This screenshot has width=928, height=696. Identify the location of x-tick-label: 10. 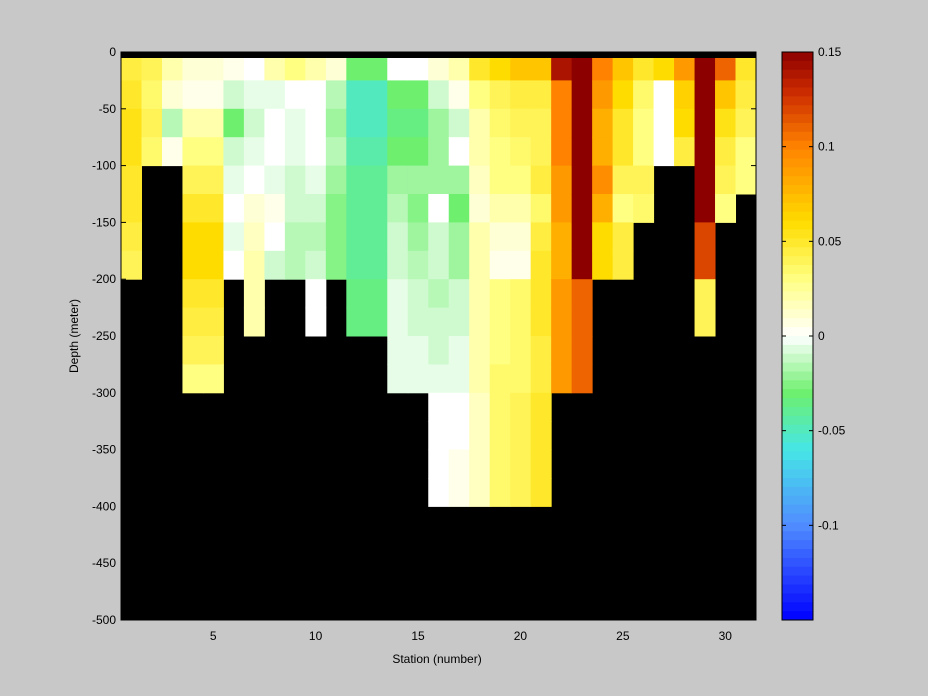
(316, 636).